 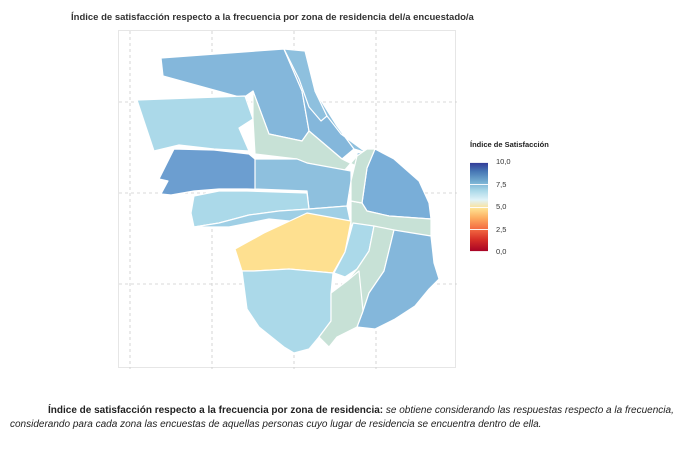 What do you see at coordinates (363, 176) in the screenshot?
I see `zone-diag-strip` at bounding box center [363, 176].